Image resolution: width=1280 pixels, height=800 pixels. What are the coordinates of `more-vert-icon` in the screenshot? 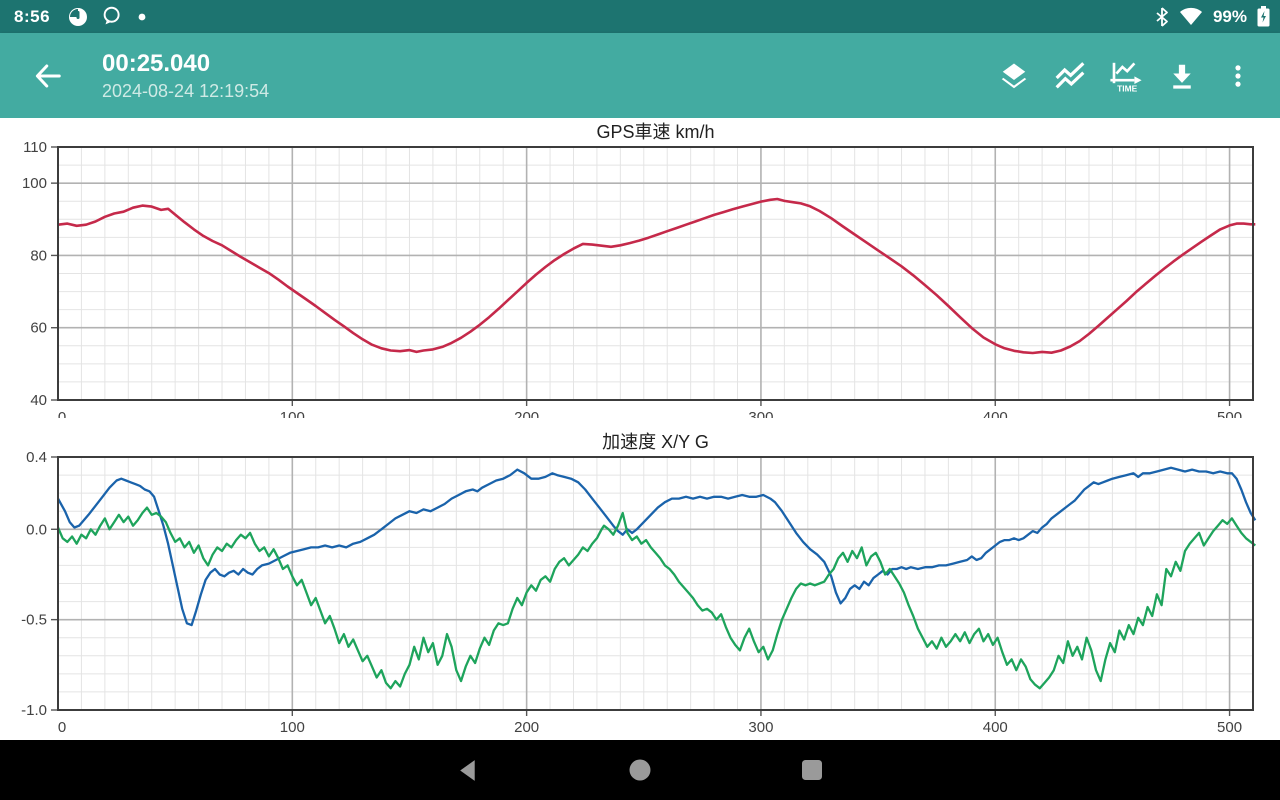 It's located at (1238, 75).